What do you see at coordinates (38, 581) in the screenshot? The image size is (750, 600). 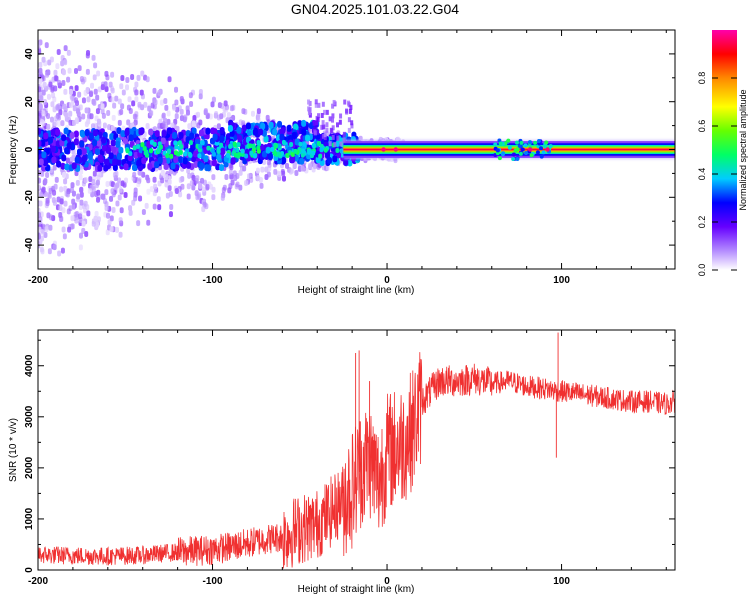 I see `x-tick-label: -200` at bounding box center [38, 581].